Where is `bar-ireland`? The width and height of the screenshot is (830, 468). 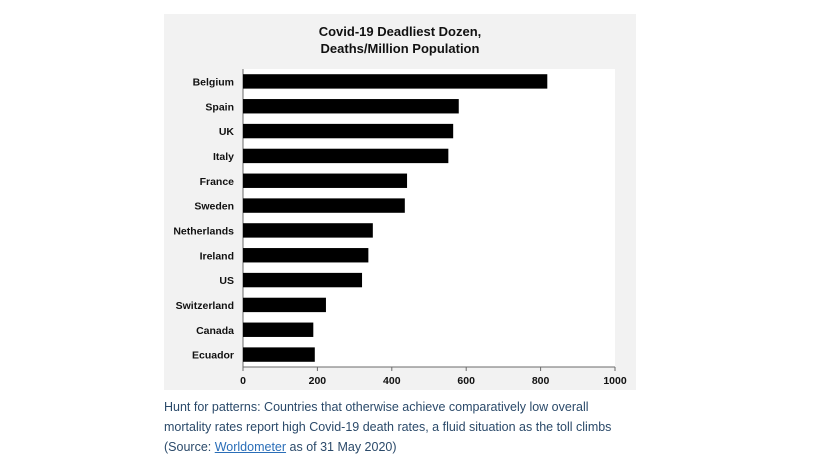 bar-ireland is located at coordinates (306, 255).